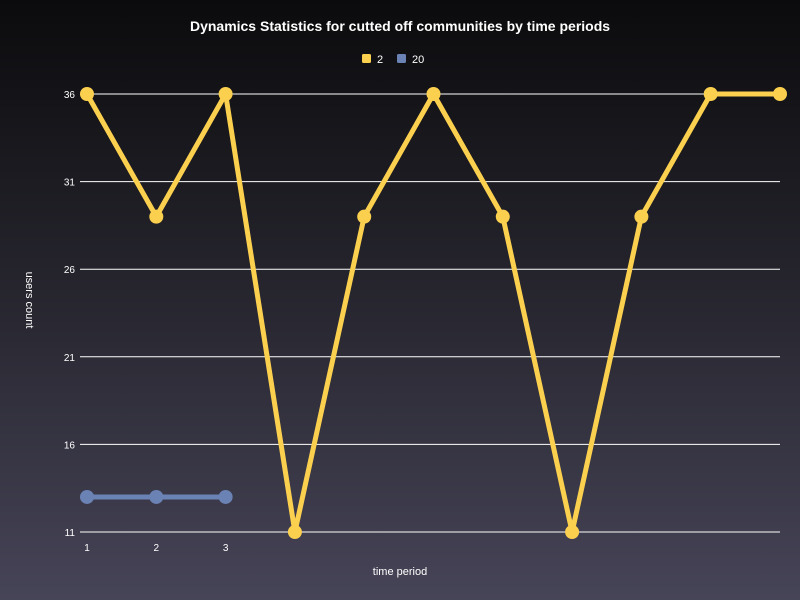 Image resolution: width=800 pixels, height=600 pixels. I want to click on y-axis-ticks: 11 16 21 26 31 36, so click(70, 314).